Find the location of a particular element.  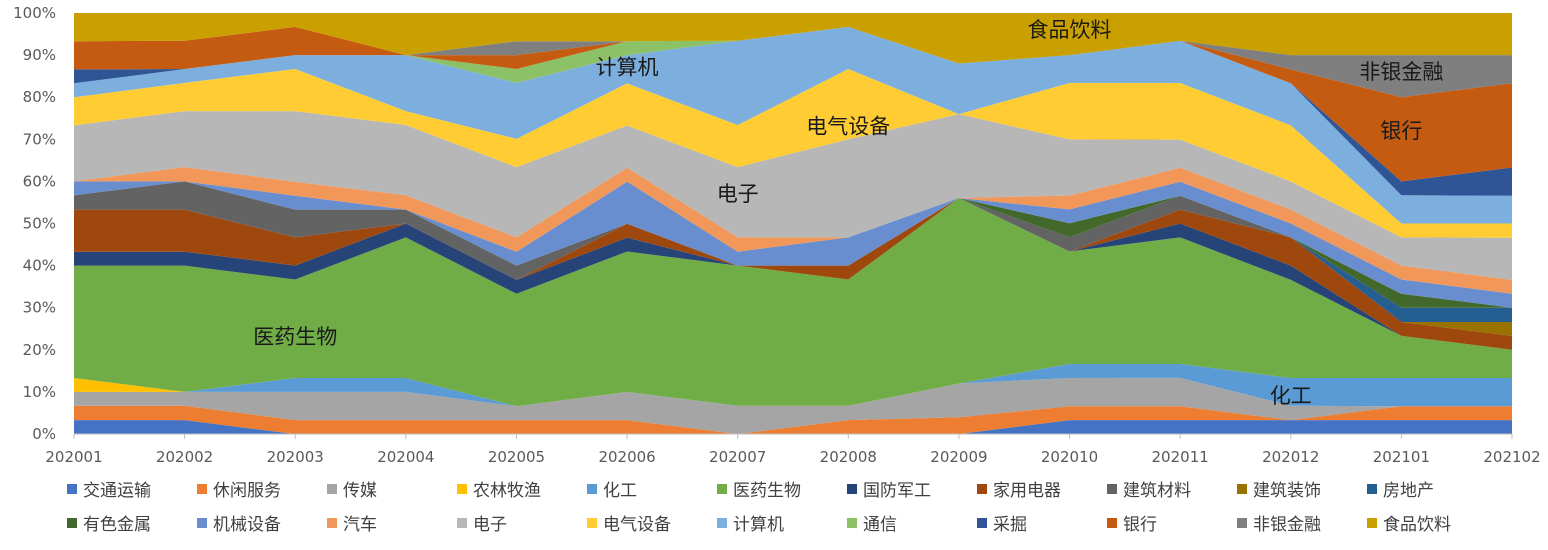

x-tick-label: 202010 is located at coordinates (1069, 457).